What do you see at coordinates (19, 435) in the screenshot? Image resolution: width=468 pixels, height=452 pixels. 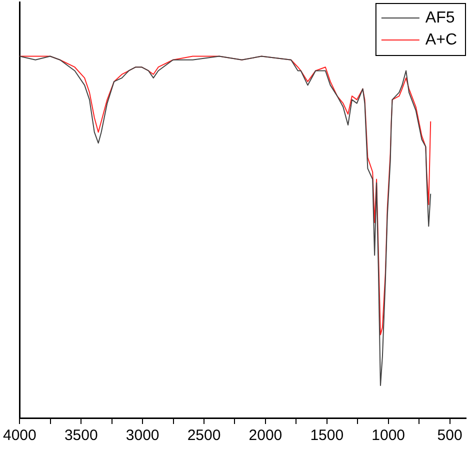 I see `x-tick-label: 4000` at bounding box center [19, 435].